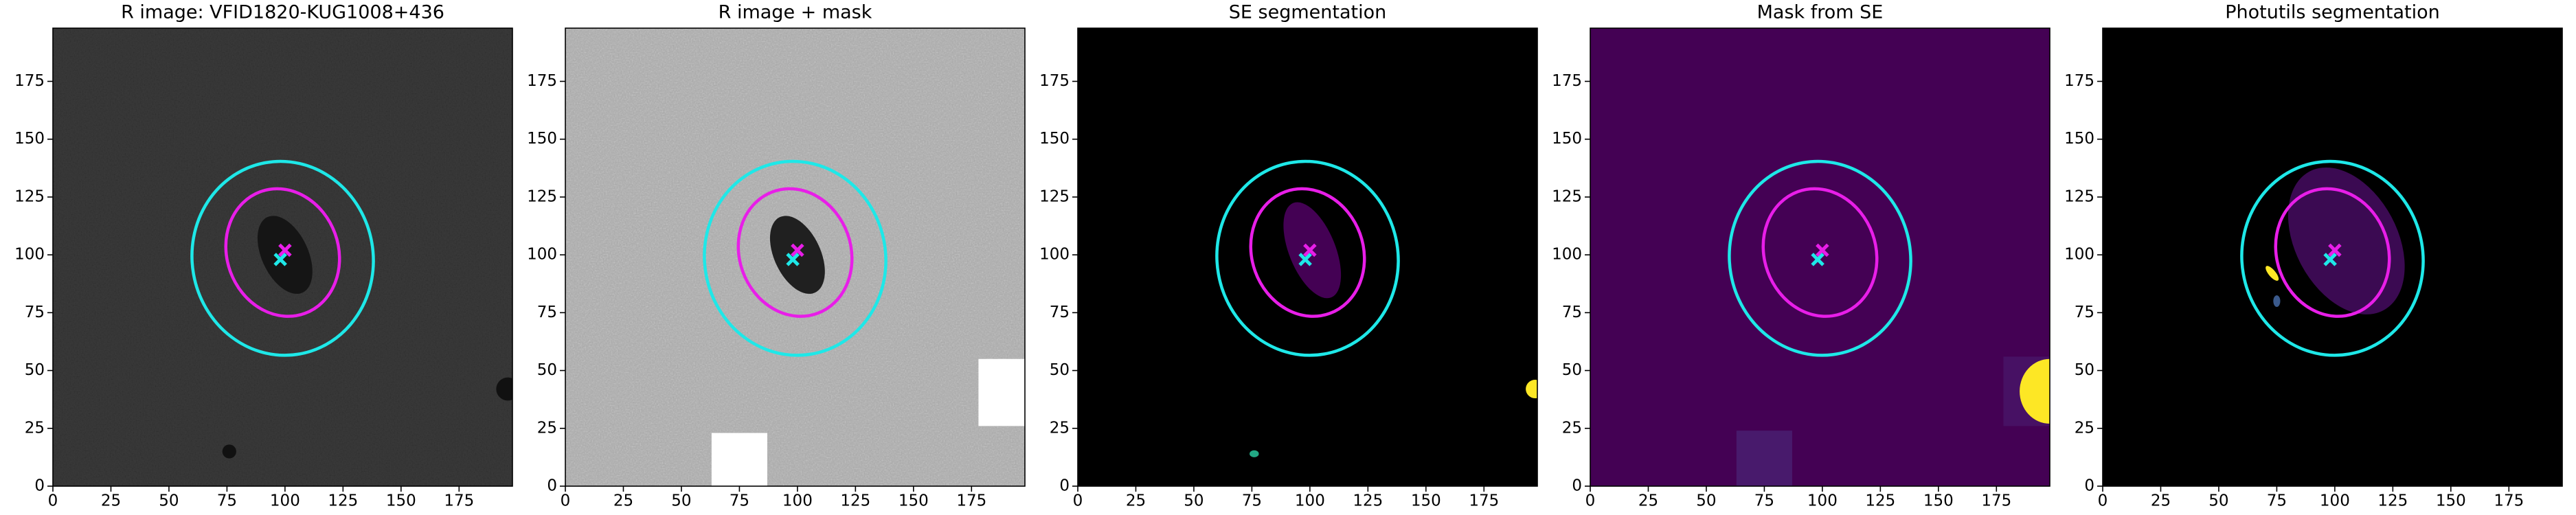 This screenshot has width=2576, height=515. Describe the element at coordinates (2332, 12) in the screenshot. I see `panel-title: Photutils segmentation` at that location.